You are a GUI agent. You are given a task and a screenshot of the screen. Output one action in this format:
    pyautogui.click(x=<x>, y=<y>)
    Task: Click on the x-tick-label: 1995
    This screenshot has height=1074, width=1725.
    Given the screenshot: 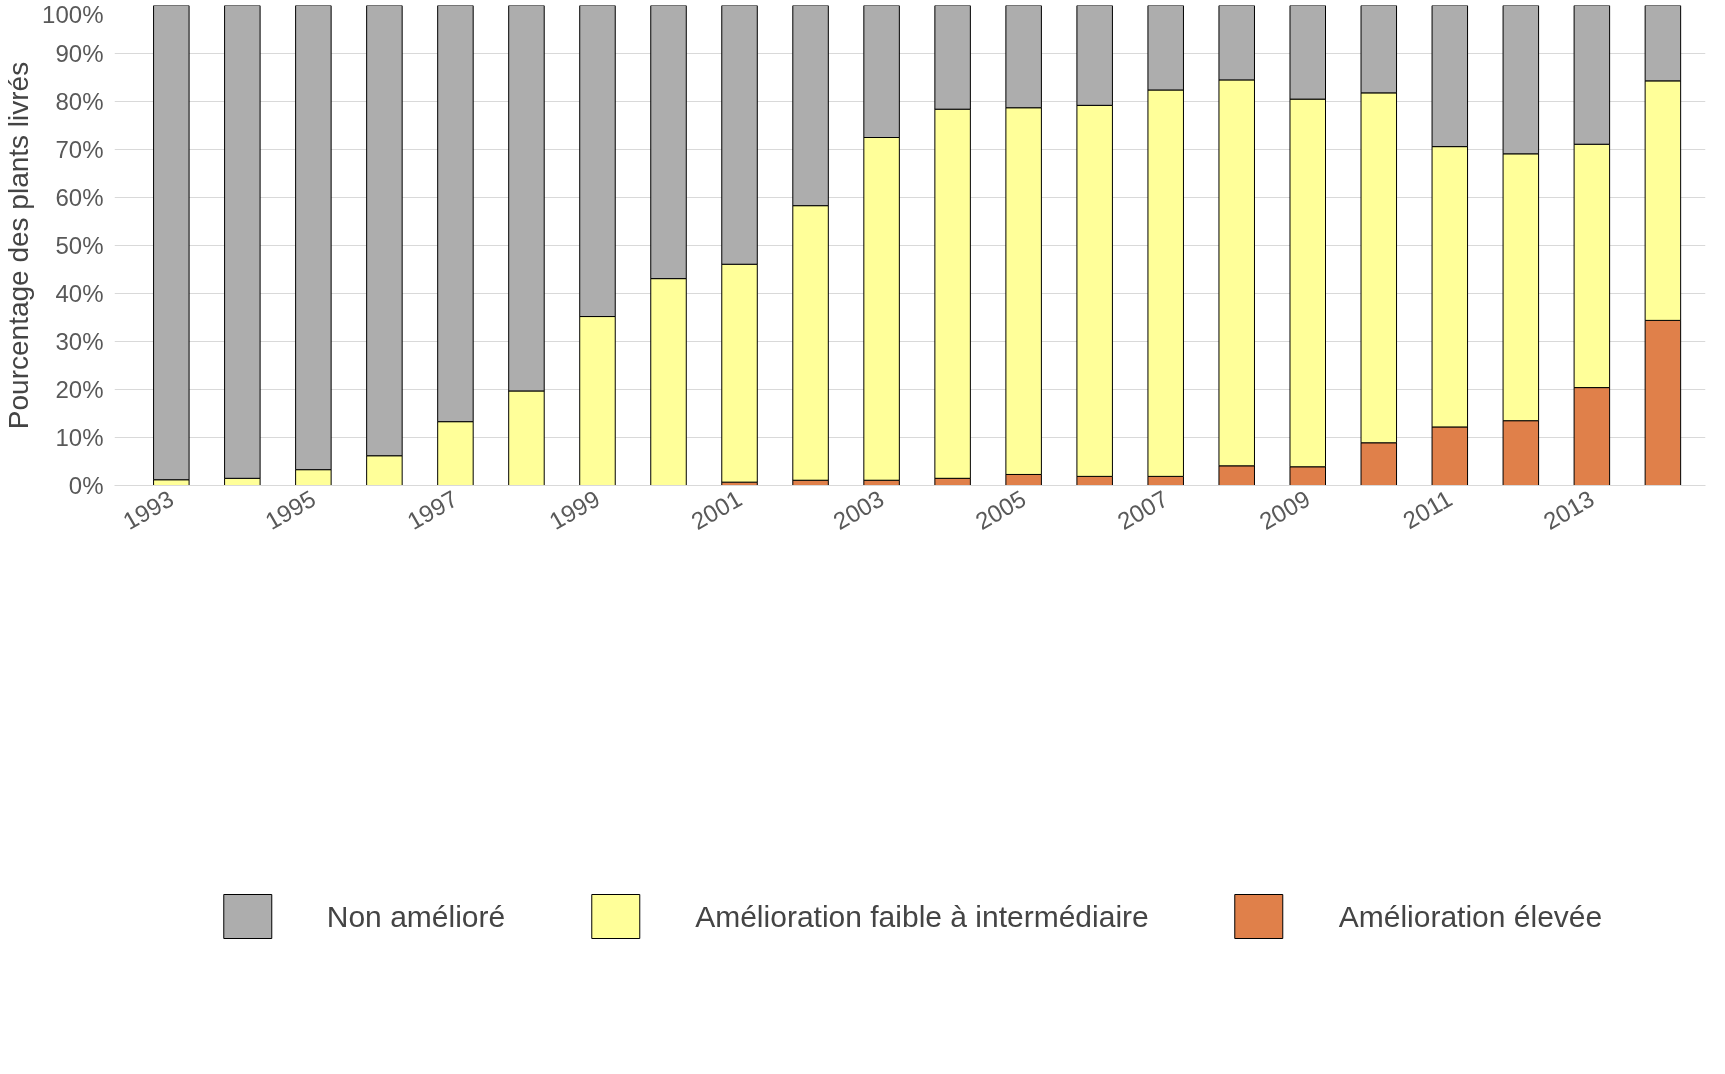 What is the action you would take?
    pyautogui.click(x=290, y=509)
    